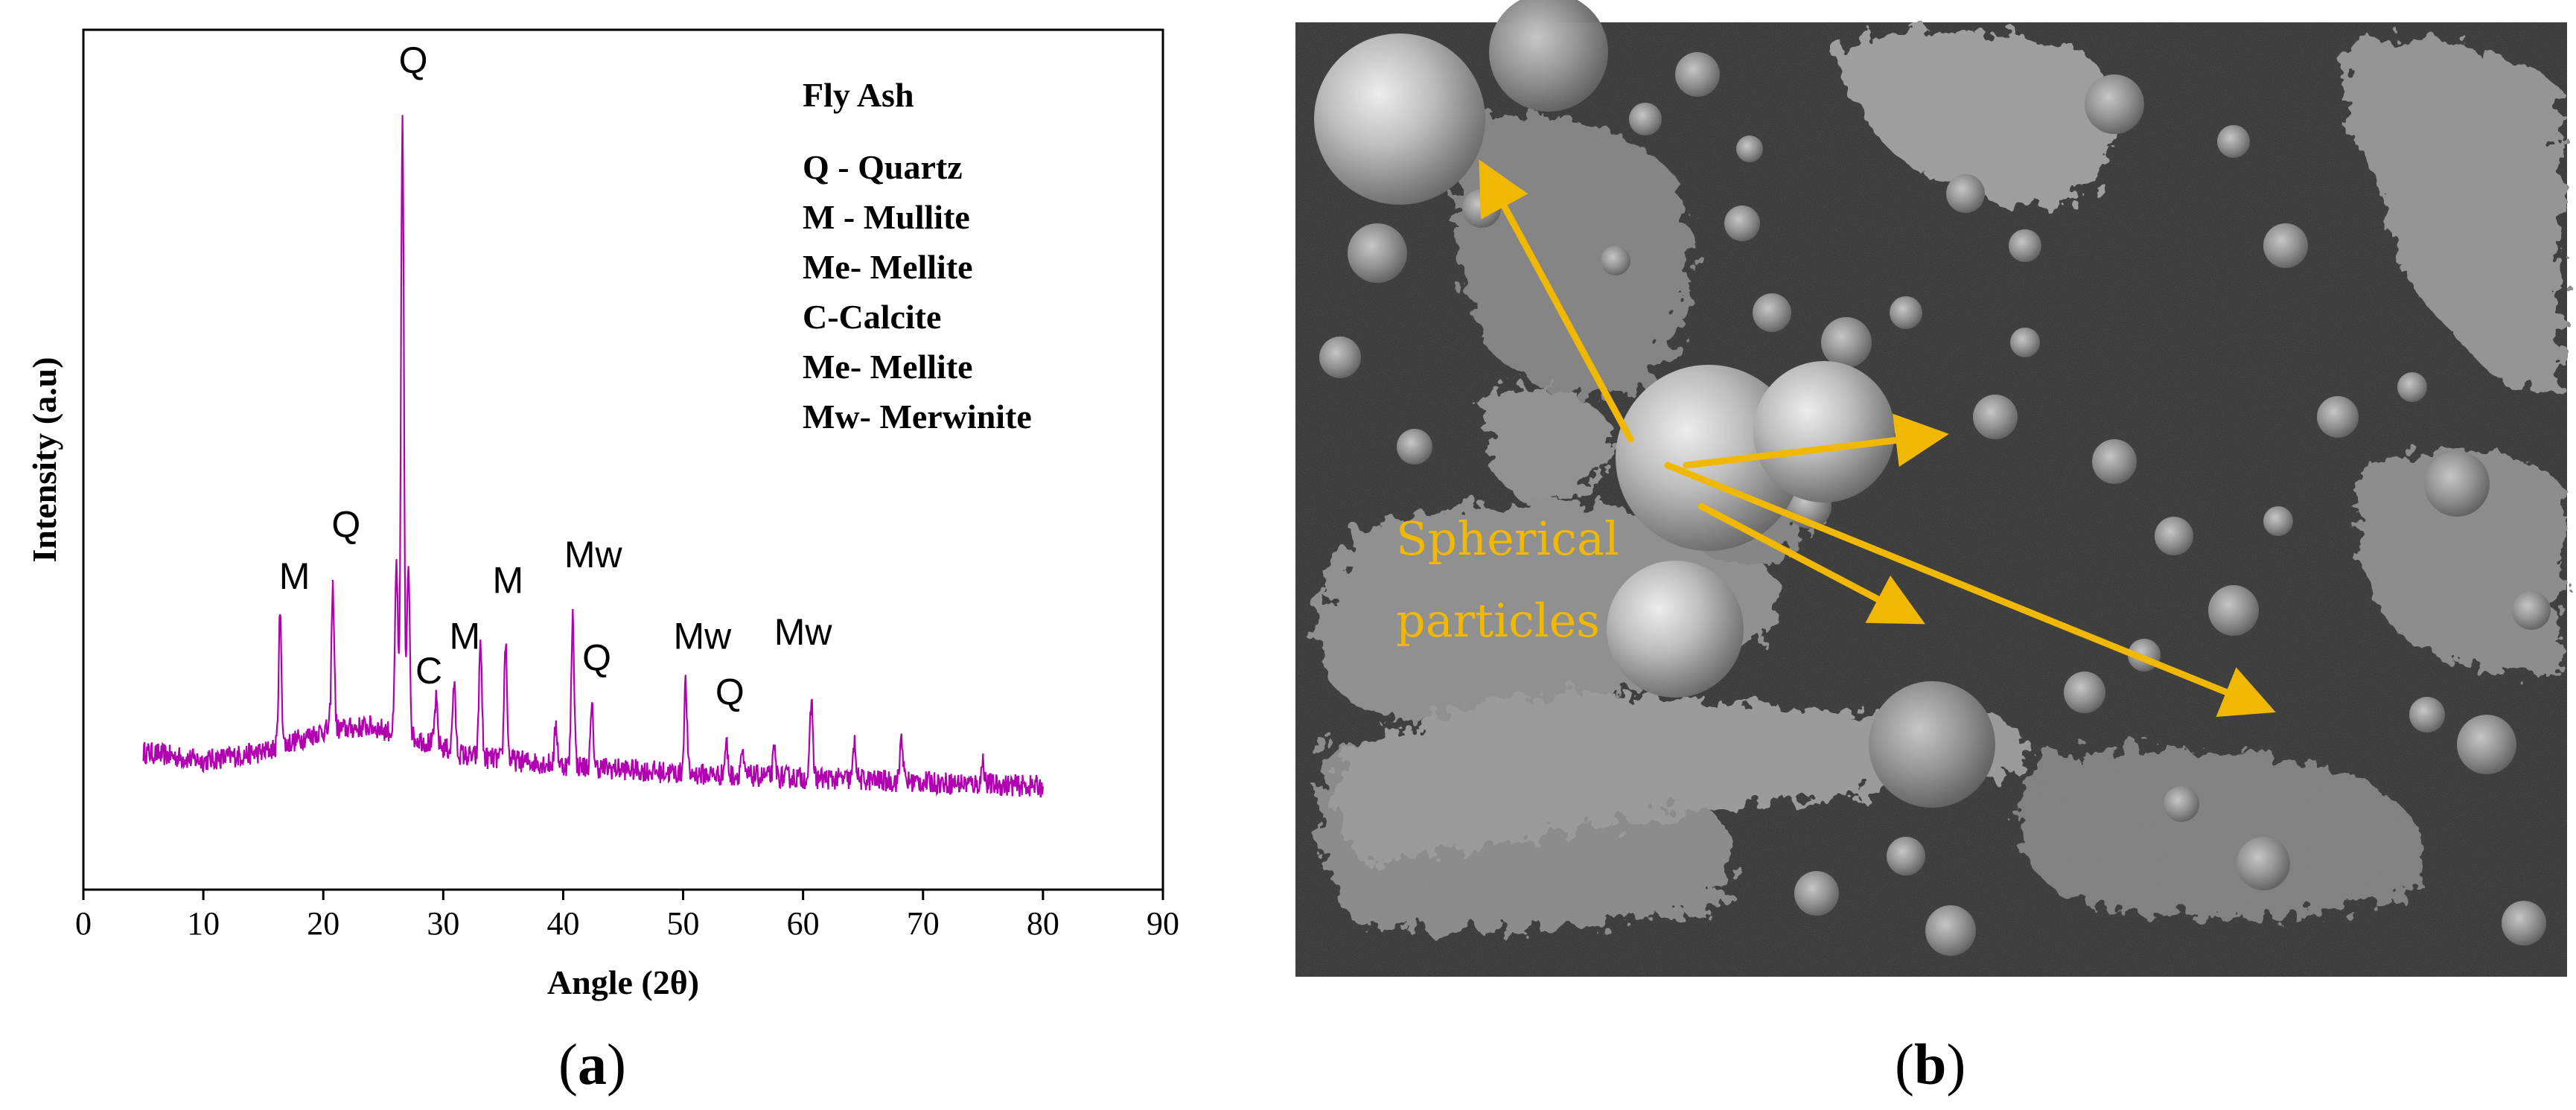 The width and height of the screenshot is (2576, 1110). Describe the element at coordinates (888, 267) in the screenshot. I see `legend-item-2: Me- Mellite` at that location.